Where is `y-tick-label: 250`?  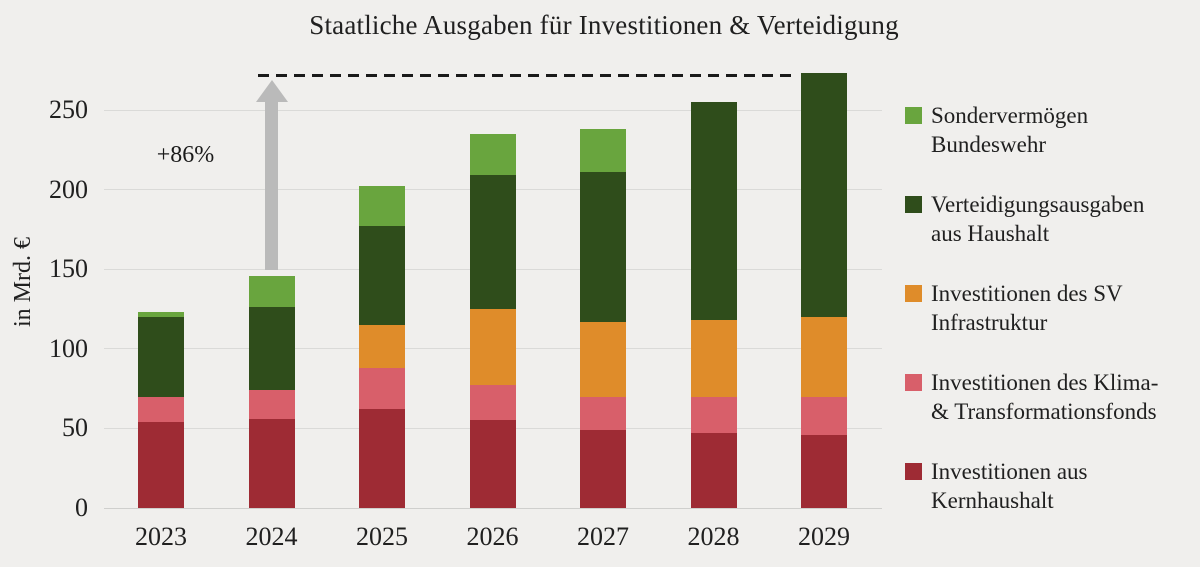 y-tick-label: 250 is located at coordinates (68, 109).